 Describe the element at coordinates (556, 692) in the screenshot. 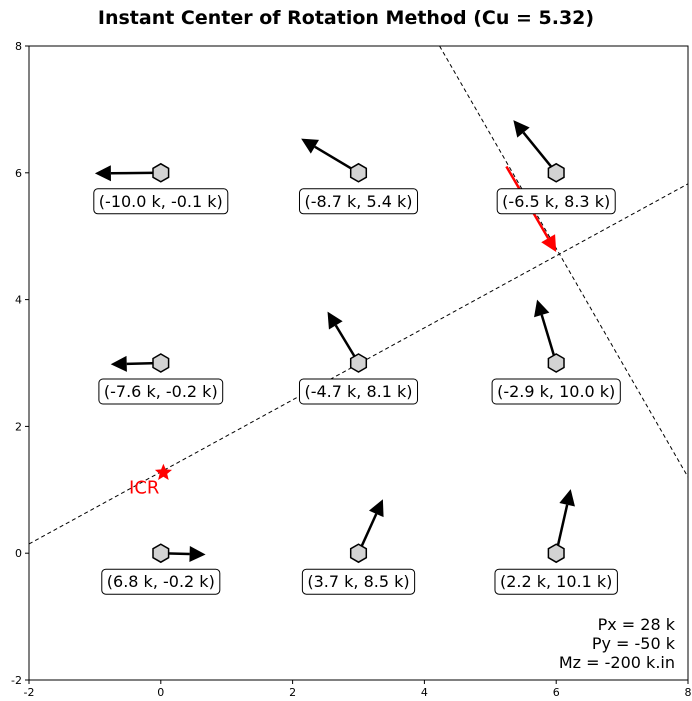

I see `x-tick-label: 6` at that location.